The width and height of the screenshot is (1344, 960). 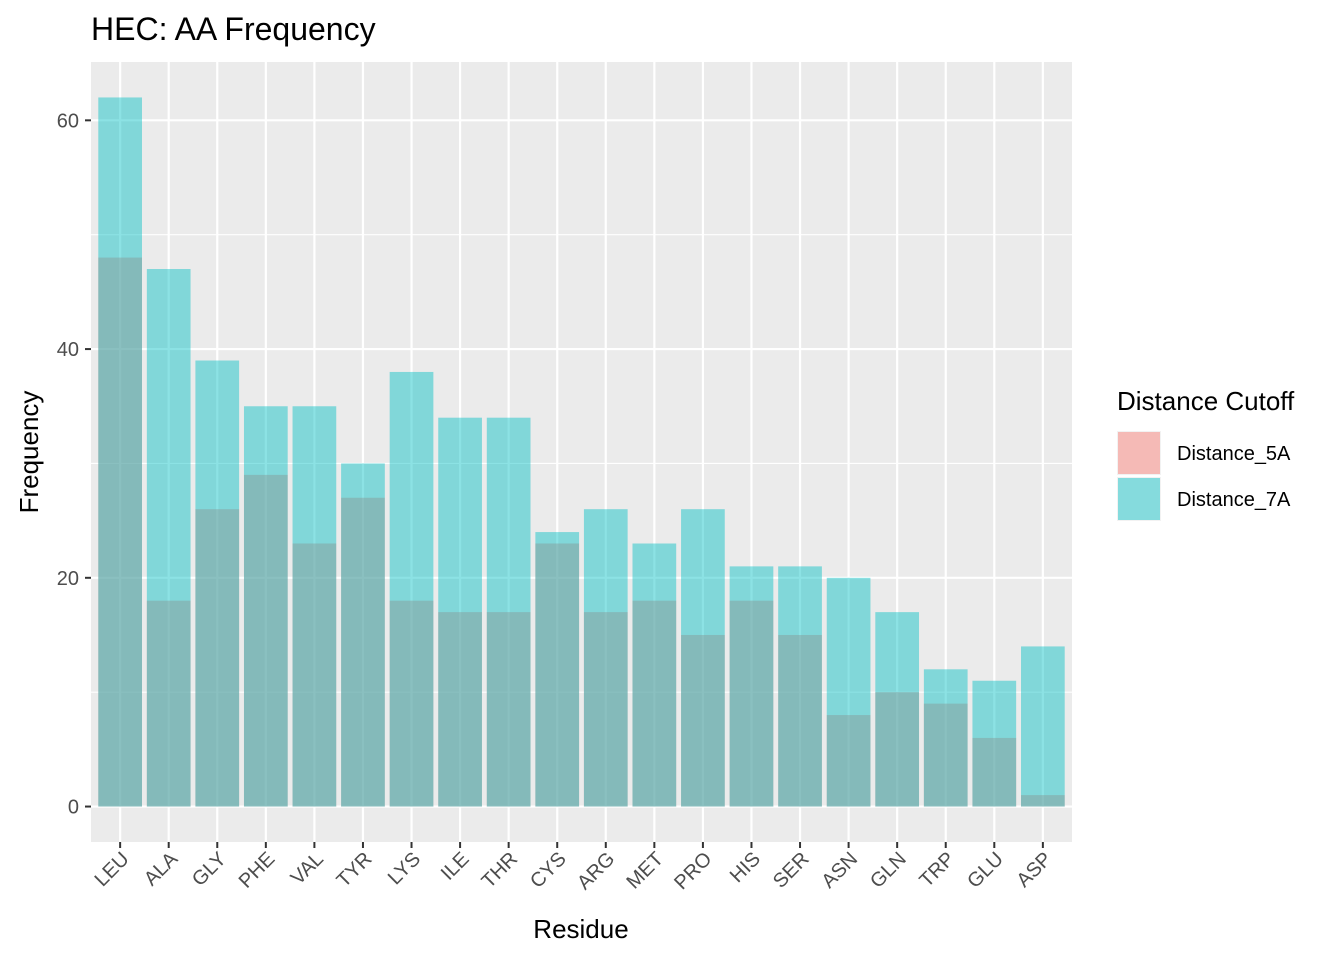 What do you see at coordinates (120, 532) in the screenshot?
I see `bar-distance_5a-leu` at bounding box center [120, 532].